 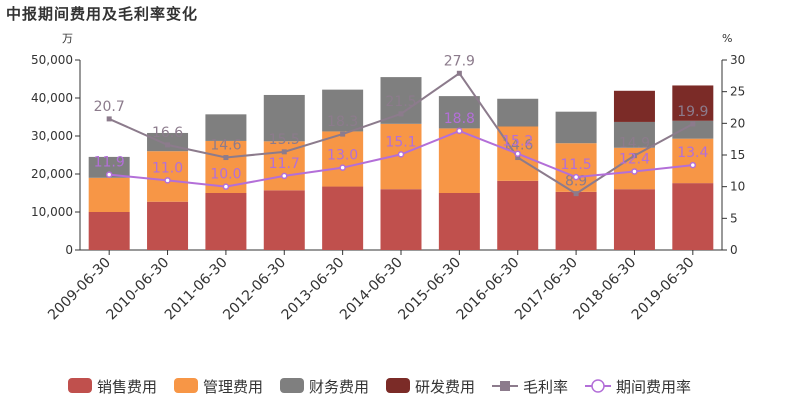 What do you see at coordinates (69, 250) in the screenshot?
I see `y-tick-label-left: 0` at bounding box center [69, 250].